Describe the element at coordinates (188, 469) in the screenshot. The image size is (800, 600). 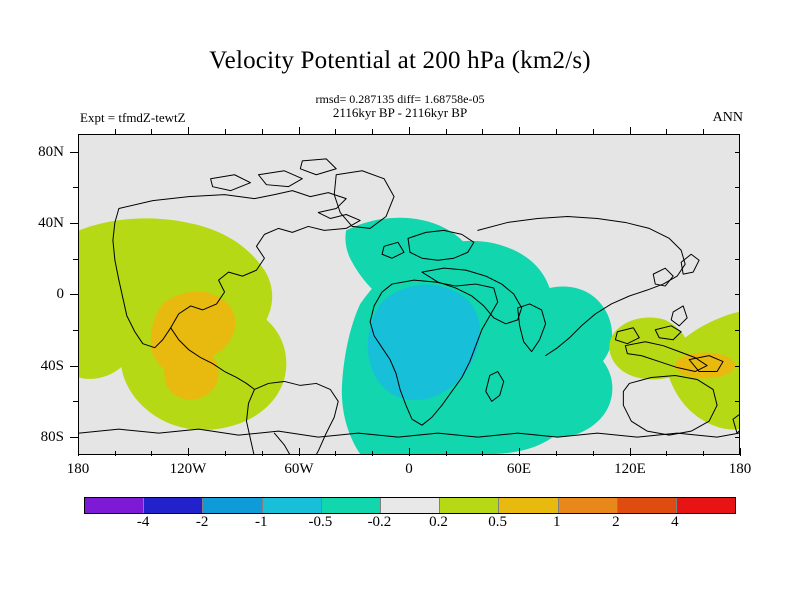
I see `x-tick-label: 120W` at that location.